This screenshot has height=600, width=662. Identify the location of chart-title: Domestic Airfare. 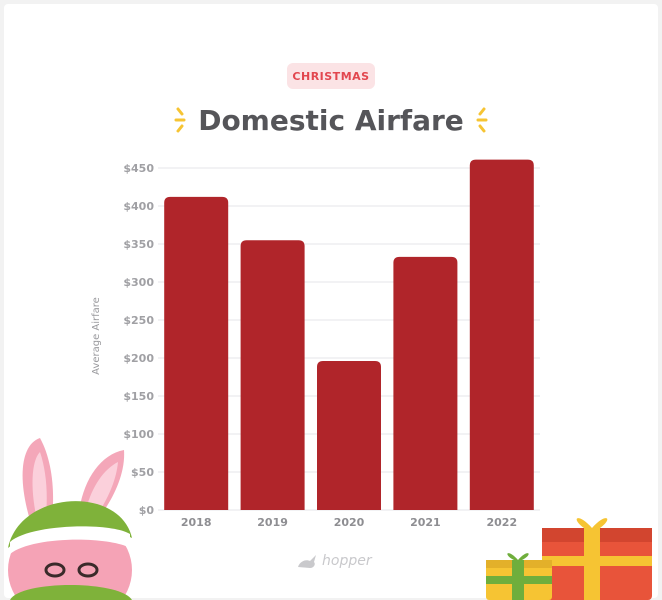
(331, 120).